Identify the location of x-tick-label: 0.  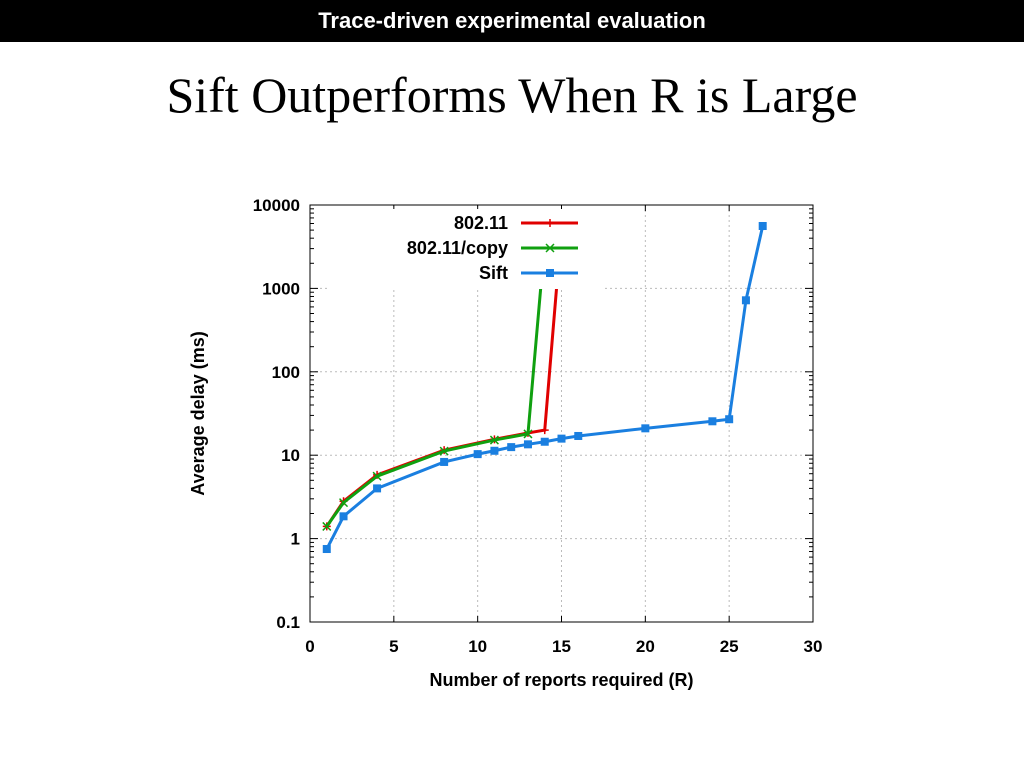
(309, 646).